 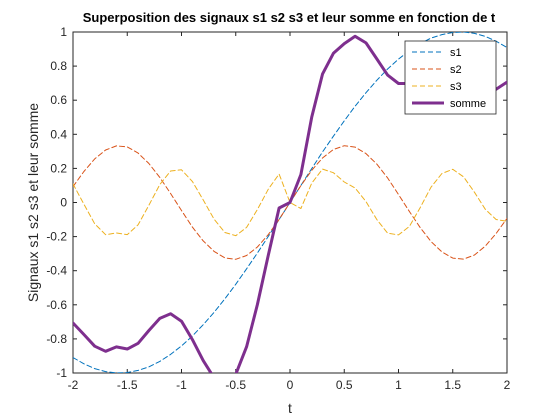 I want to click on x-tick-label: -1.5, so click(x=127, y=385).